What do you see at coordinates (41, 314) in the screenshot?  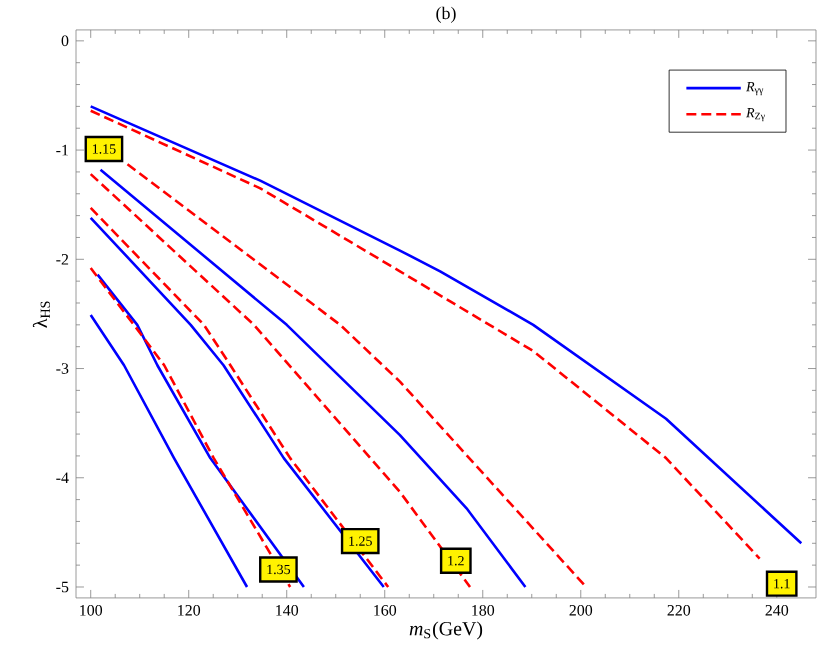 I see `y-axis-title: λ$_{HS}$` at bounding box center [41, 314].